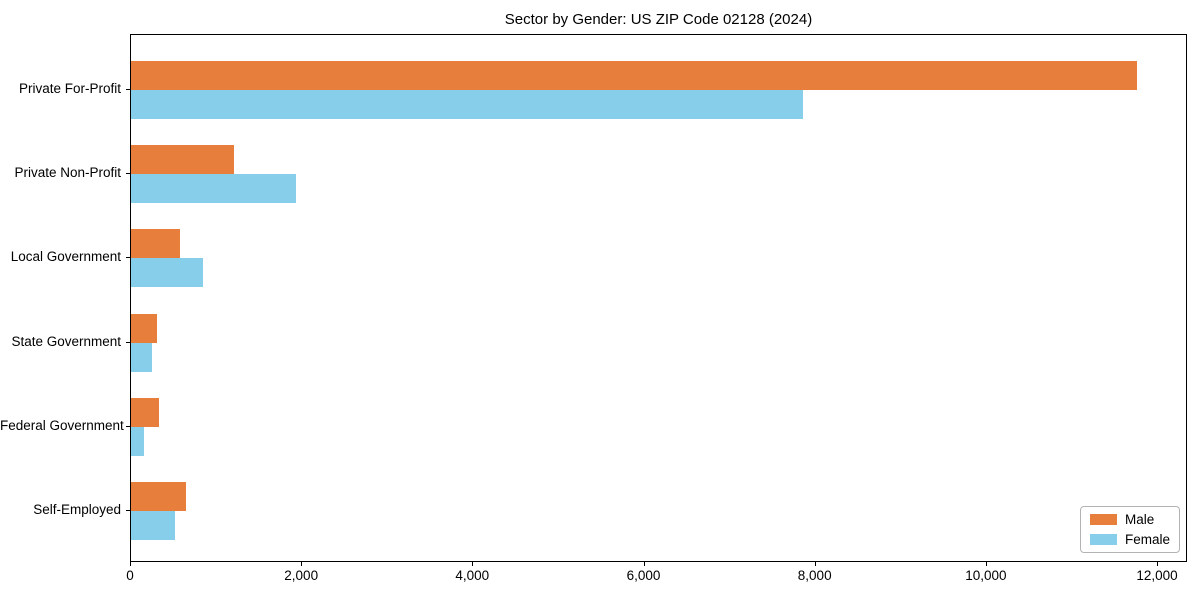 The height and width of the screenshot is (600, 1200). What do you see at coordinates (1103, 539) in the screenshot?
I see `legend-swatch-female` at bounding box center [1103, 539].